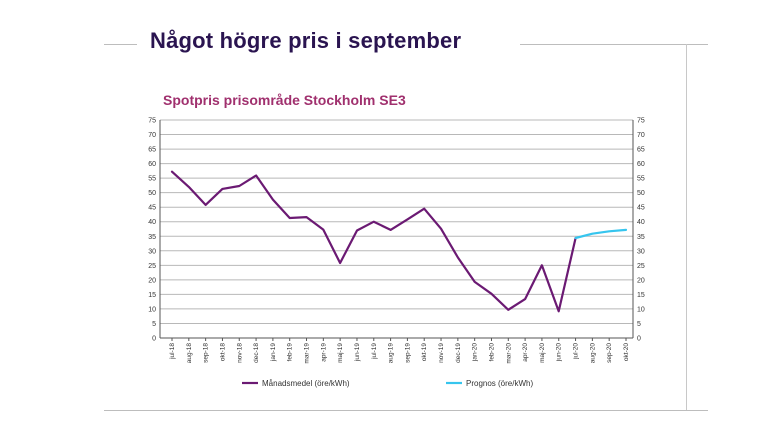 This screenshot has height=439, width=780. I want to click on slide-title: Något högre pris i september, so click(306, 40).